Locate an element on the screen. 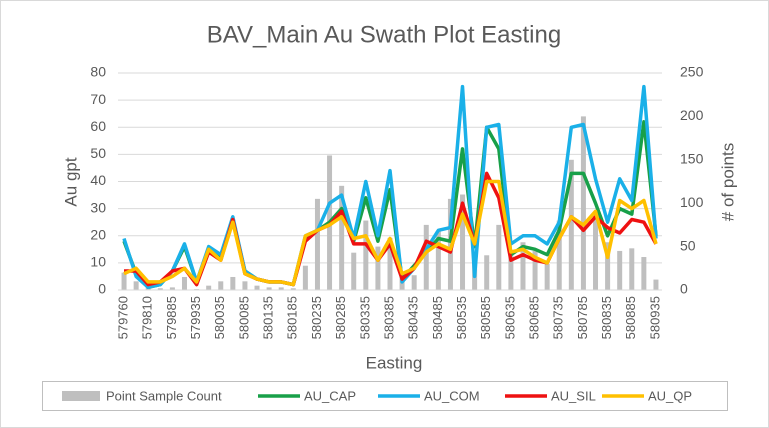 Image resolution: width=769 pixels, height=428 pixels. legend-box is located at coordinates (385, 396).